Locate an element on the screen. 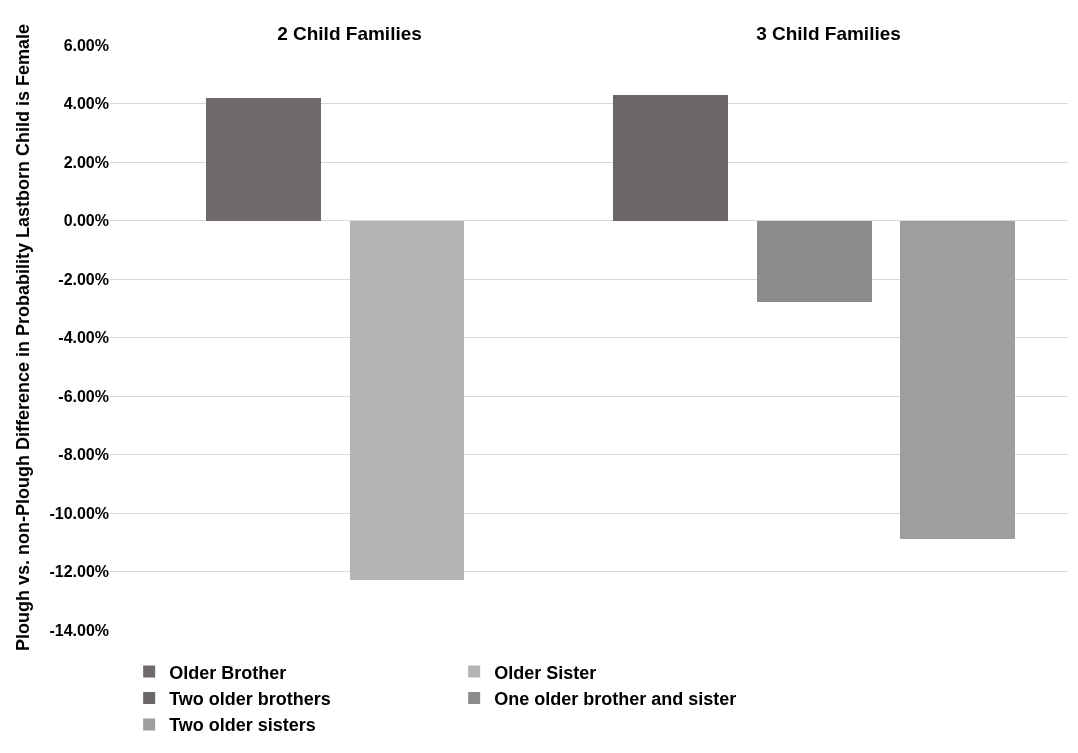 The image size is (1078, 753). legend-label: Two older sisters is located at coordinates (242, 725).